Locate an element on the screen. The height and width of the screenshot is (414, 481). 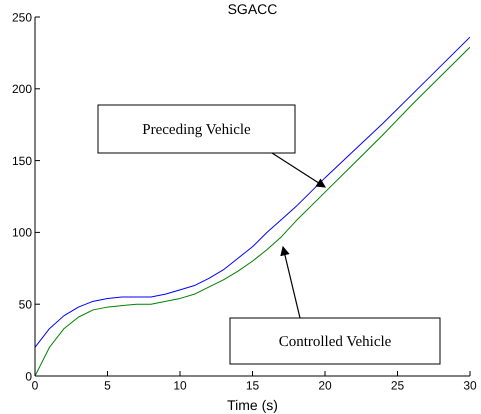
x-tick-label: 10 is located at coordinates (180, 385).